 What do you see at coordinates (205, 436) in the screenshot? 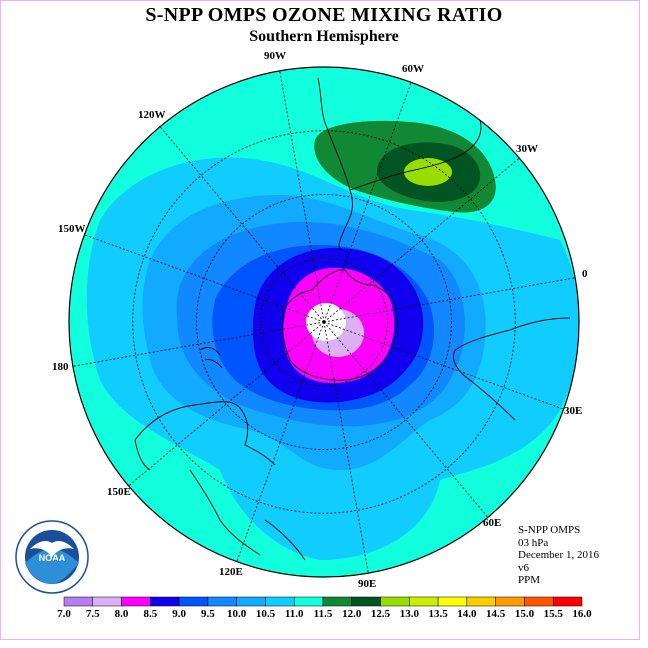
I see `coast-australia` at bounding box center [205, 436].